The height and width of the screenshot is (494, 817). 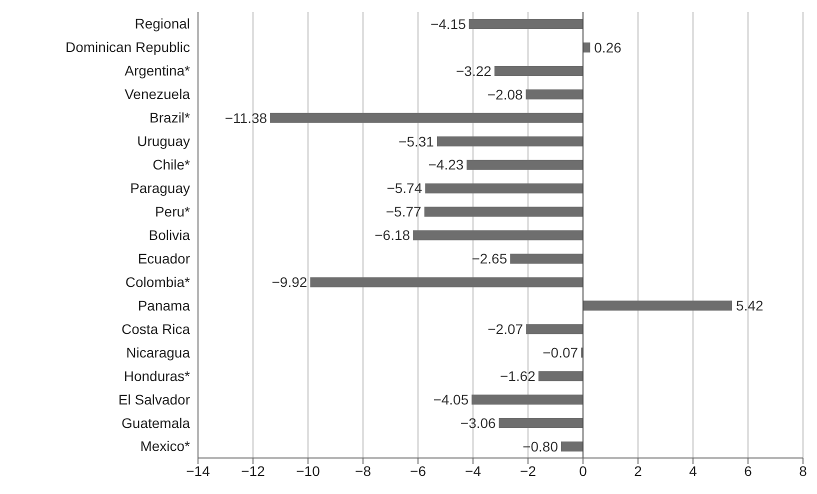 What do you see at coordinates (308, 470) in the screenshot?
I see `x-tick-label: −10` at bounding box center [308, 470].